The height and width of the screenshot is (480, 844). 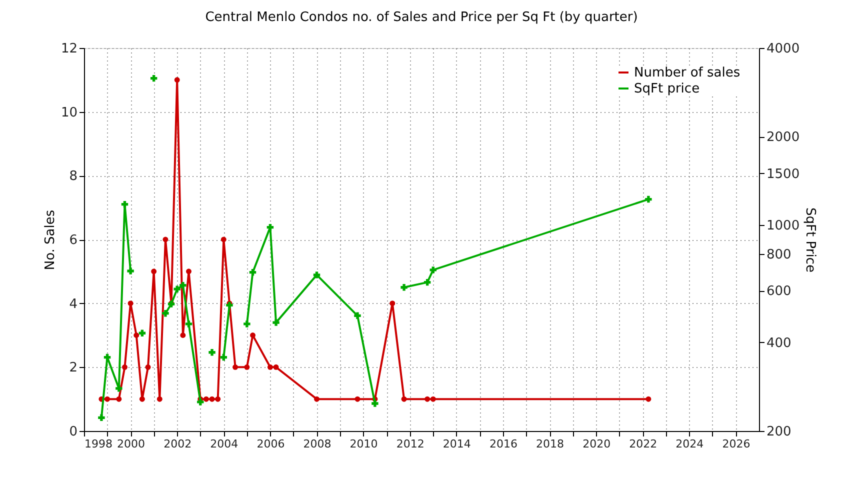 What do you see at coordinates (779, 292) in the screenshot?
I see `y2-tick-label: 600` at bounding box center [779, 292].